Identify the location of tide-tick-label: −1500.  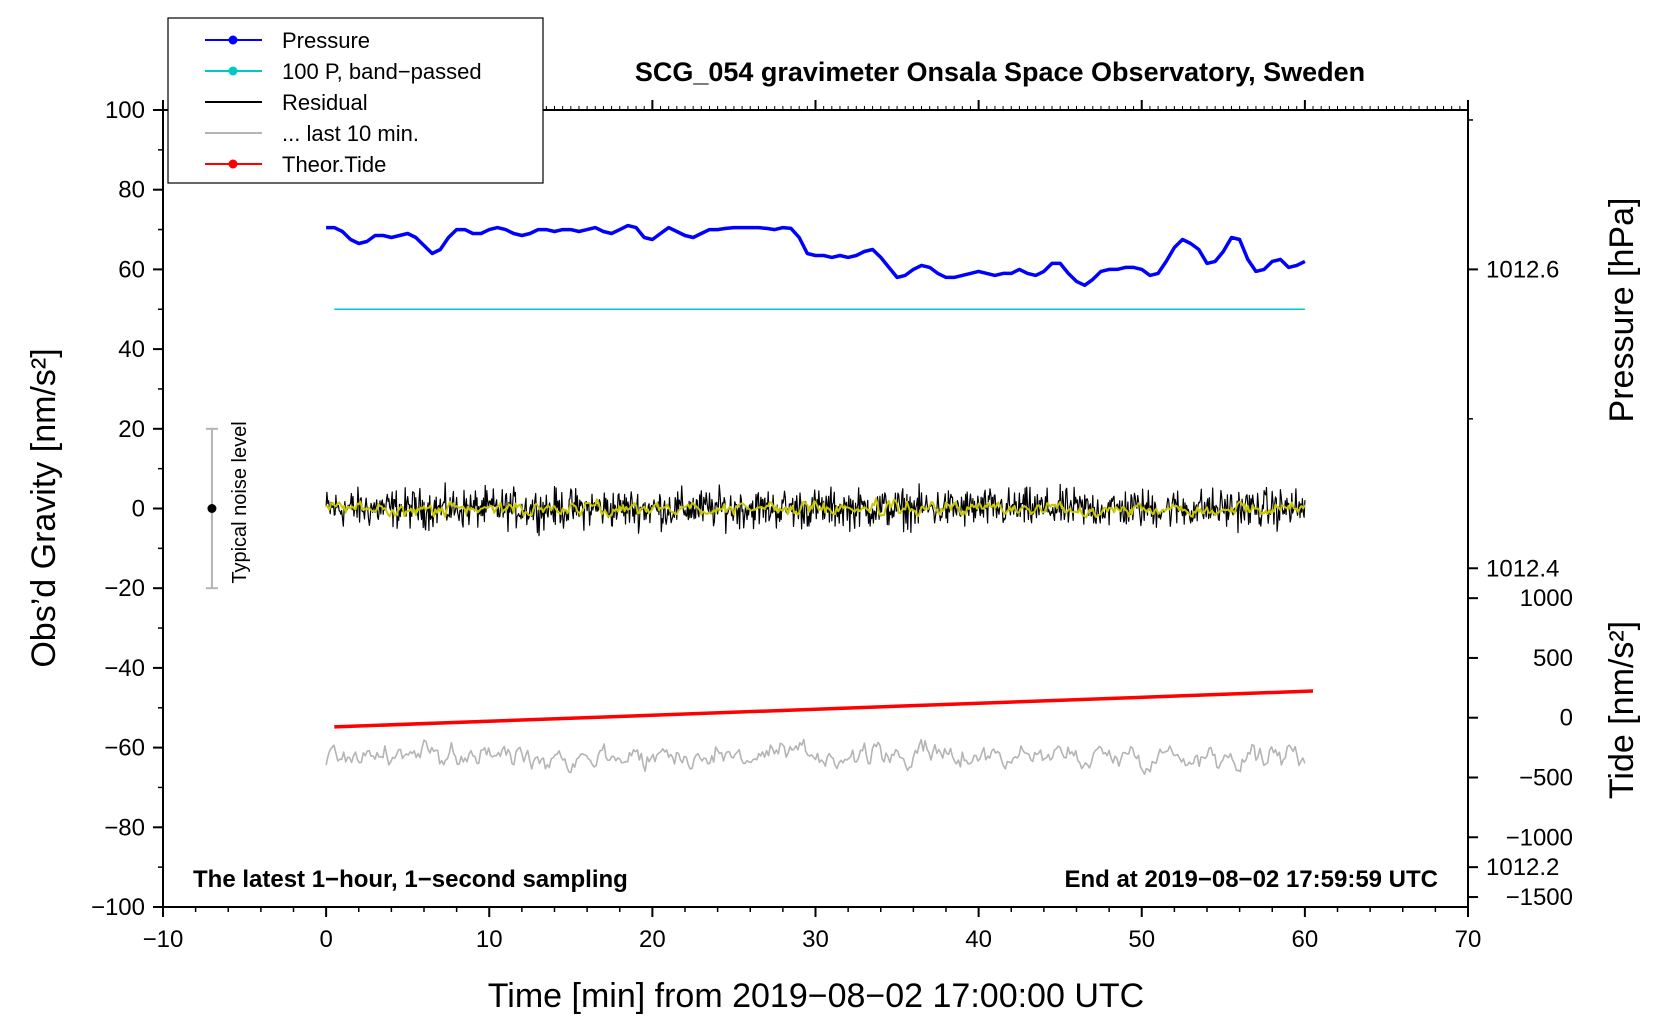
(1539, 897).